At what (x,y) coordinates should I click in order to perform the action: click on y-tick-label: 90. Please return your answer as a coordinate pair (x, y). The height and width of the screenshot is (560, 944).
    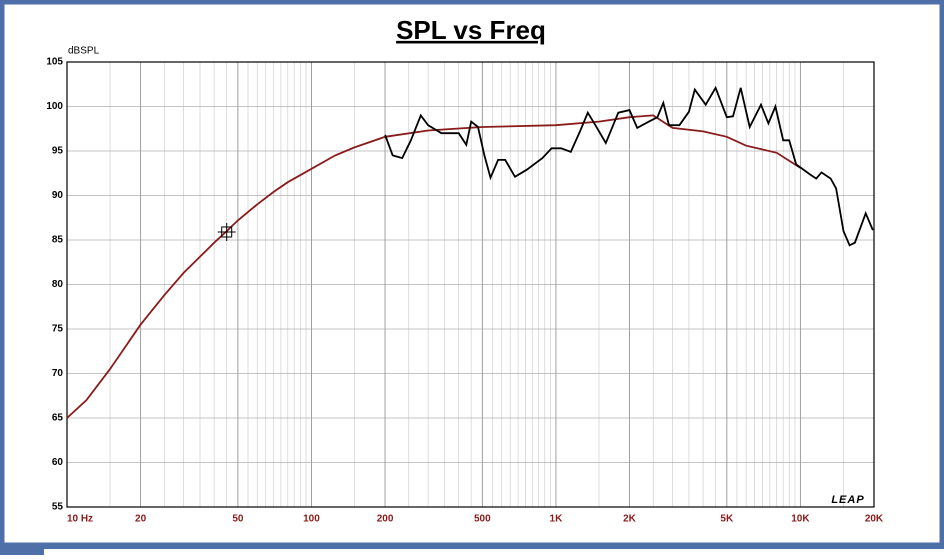
    Looking at the image, I should click on (58, 195).